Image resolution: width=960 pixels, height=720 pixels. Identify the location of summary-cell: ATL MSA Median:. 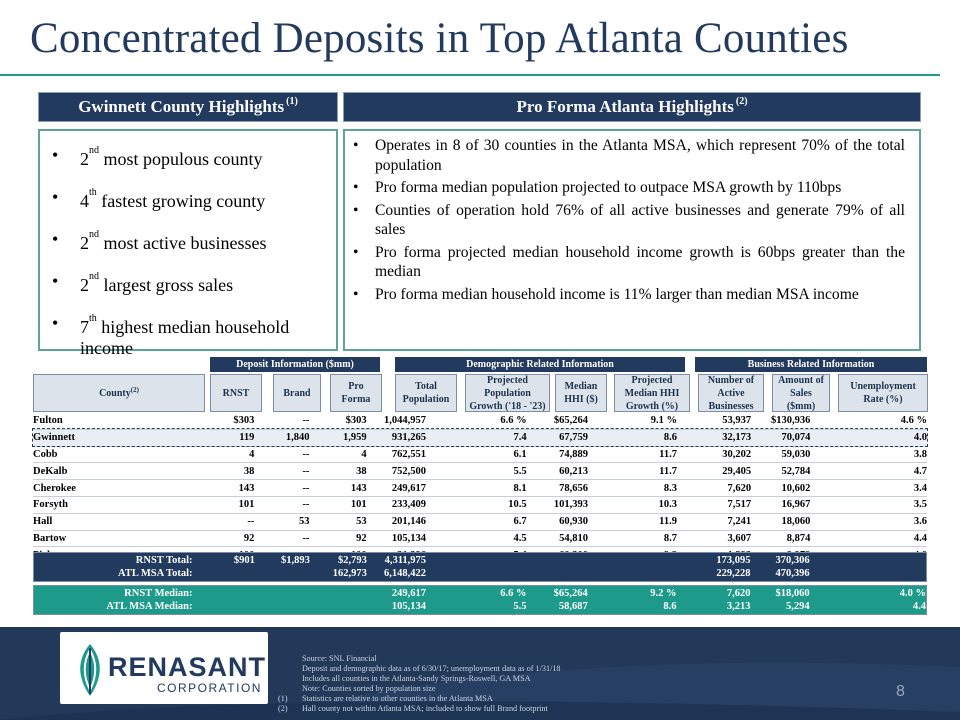
(149, 606).